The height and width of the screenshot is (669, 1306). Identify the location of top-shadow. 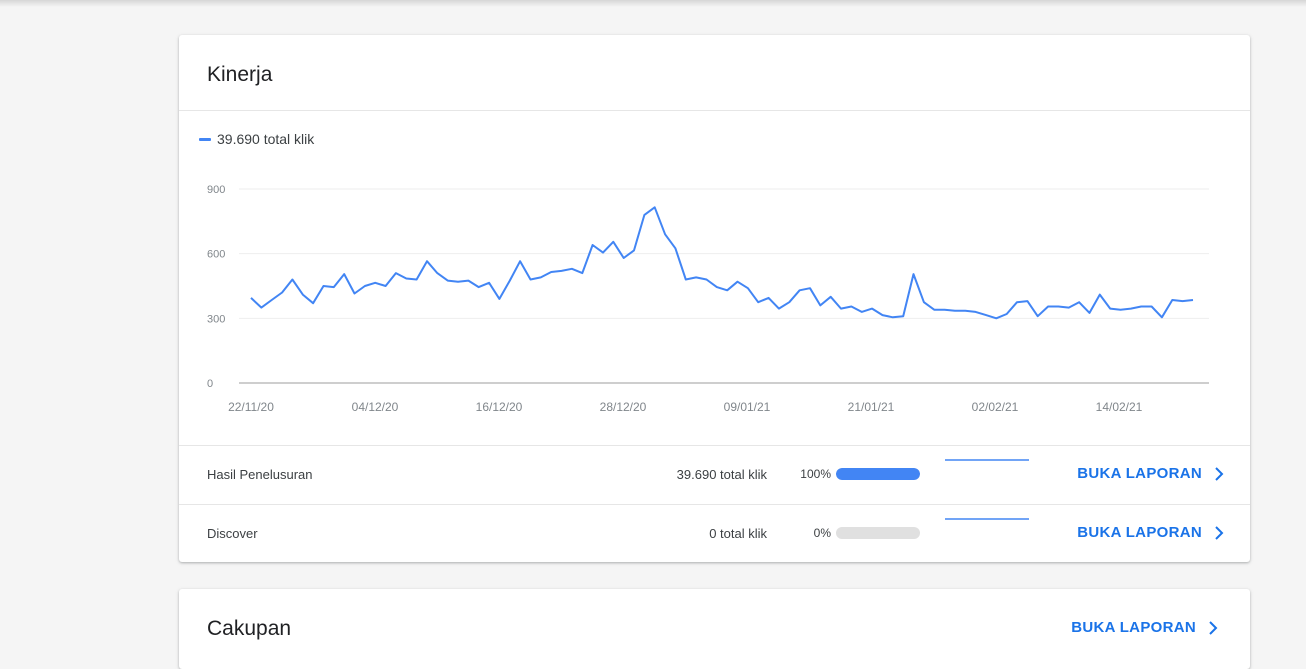
(653, 3).